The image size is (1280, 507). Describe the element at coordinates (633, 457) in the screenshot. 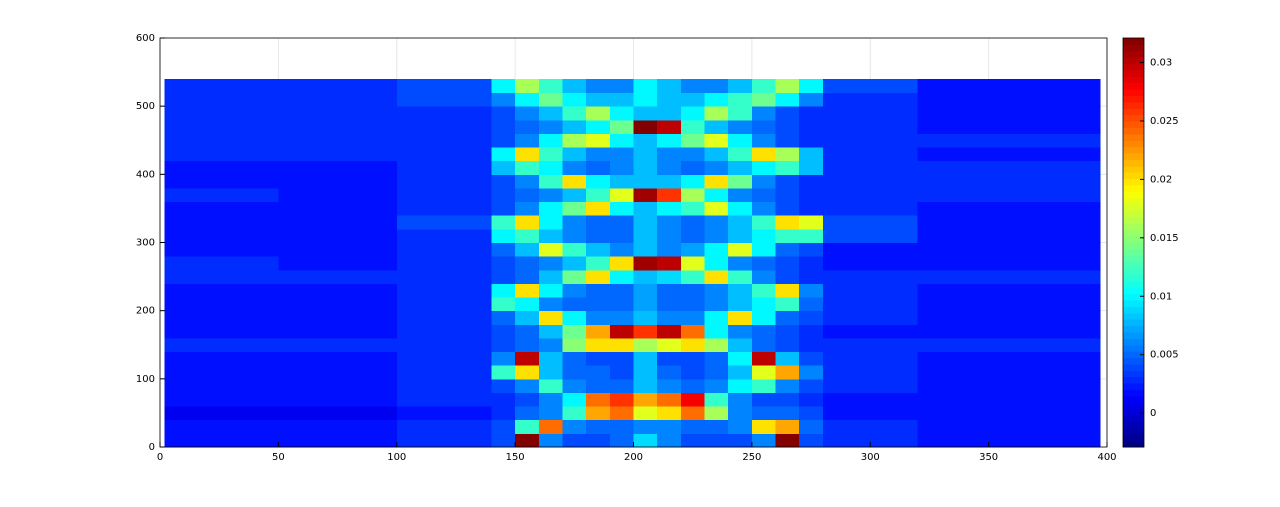

I see `x-tick-label: 200` at that location.